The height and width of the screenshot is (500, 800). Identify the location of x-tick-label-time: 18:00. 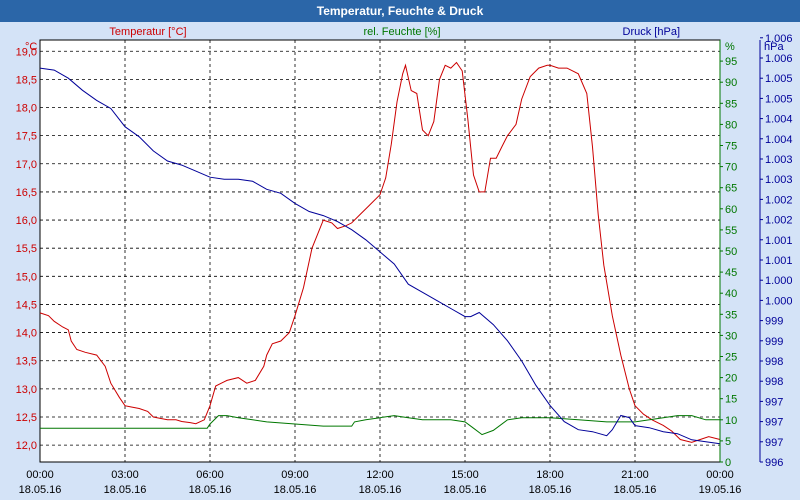
(550, 475).